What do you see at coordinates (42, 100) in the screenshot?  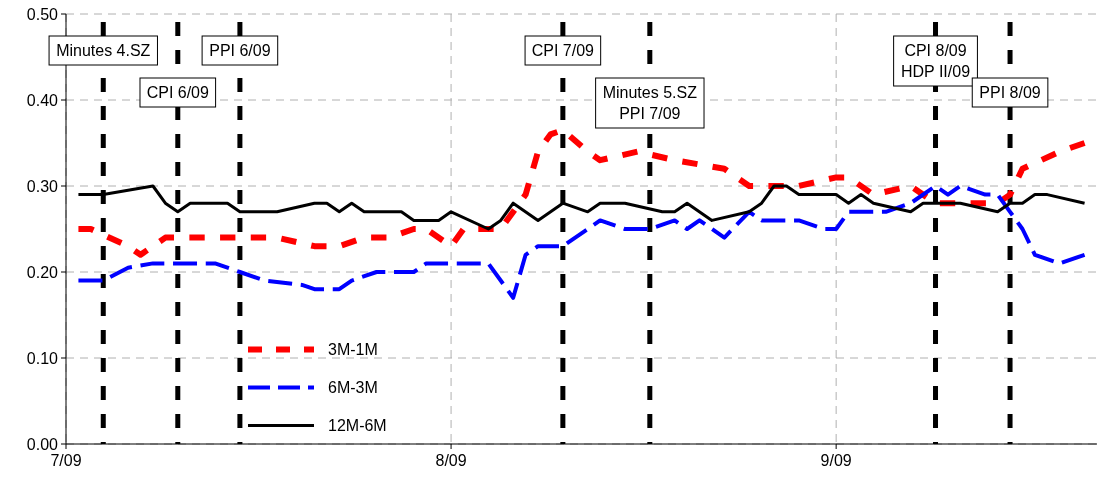 I see `y-tick-label: 0.40` at bounding box center [42, 100].